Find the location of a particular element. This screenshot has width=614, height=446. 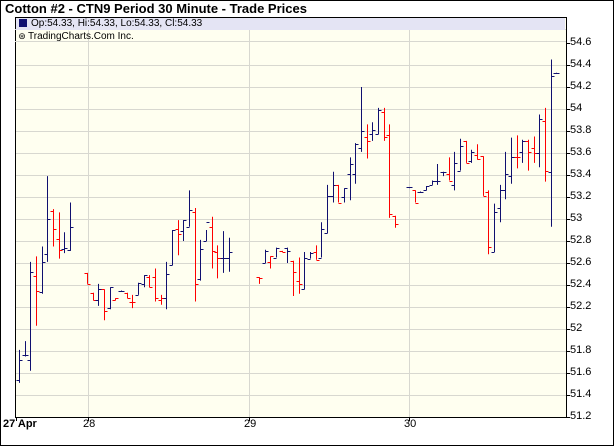

y-tick-label: 52.6 is located at coordinates (581, 262).